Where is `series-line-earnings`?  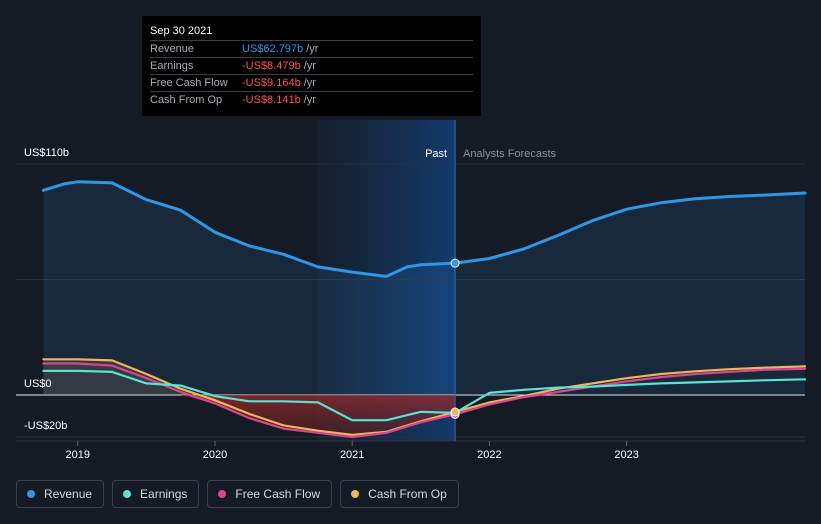
series-line-earnings is located at coordinates (424, 395).